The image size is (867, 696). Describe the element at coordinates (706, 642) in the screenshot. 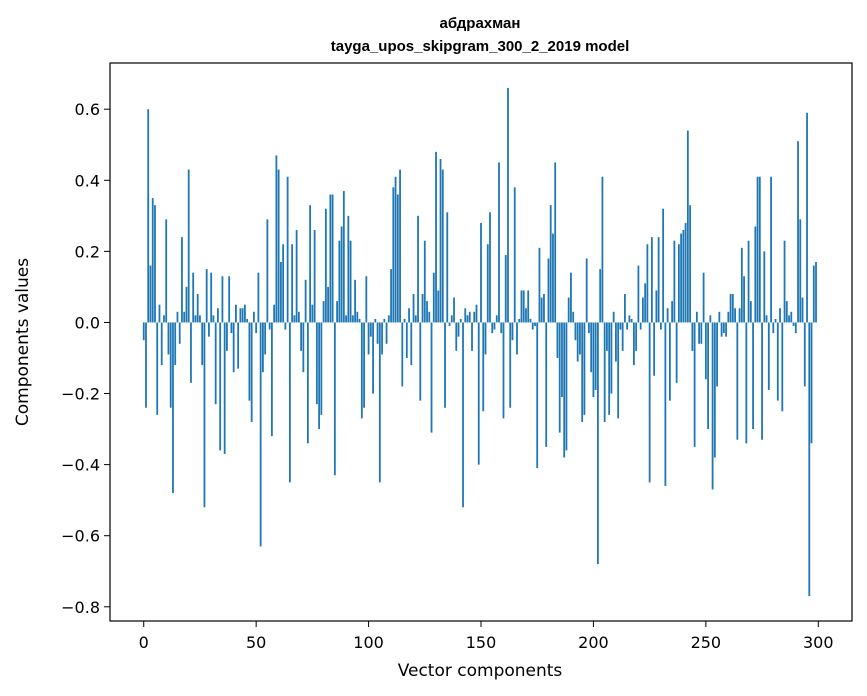

I see `x-tick-label: 250` at that location.